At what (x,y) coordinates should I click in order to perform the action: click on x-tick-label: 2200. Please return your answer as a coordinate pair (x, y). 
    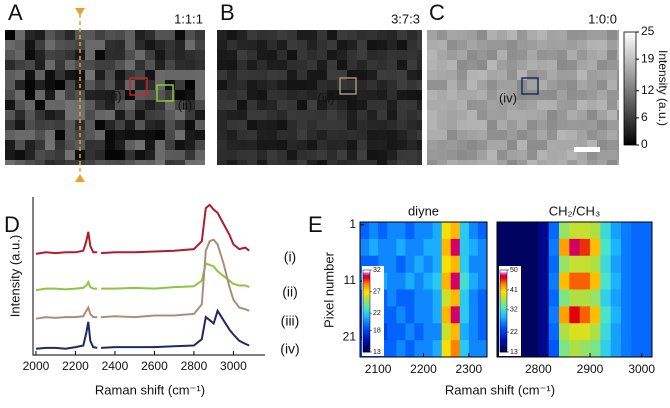
    Looking at the image, I should click on (423, 369).